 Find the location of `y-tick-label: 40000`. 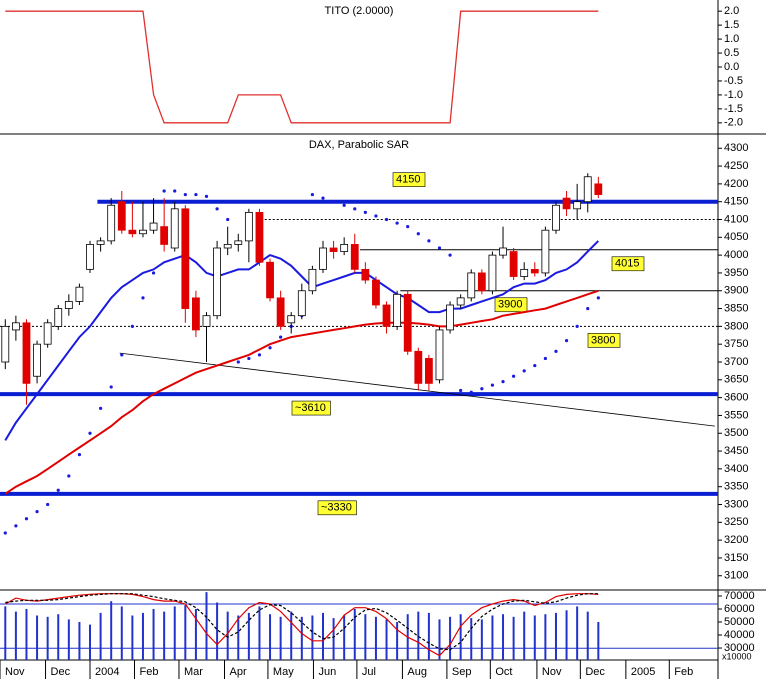

y-tick-label: 40000 is located at coordinates (739, 635).